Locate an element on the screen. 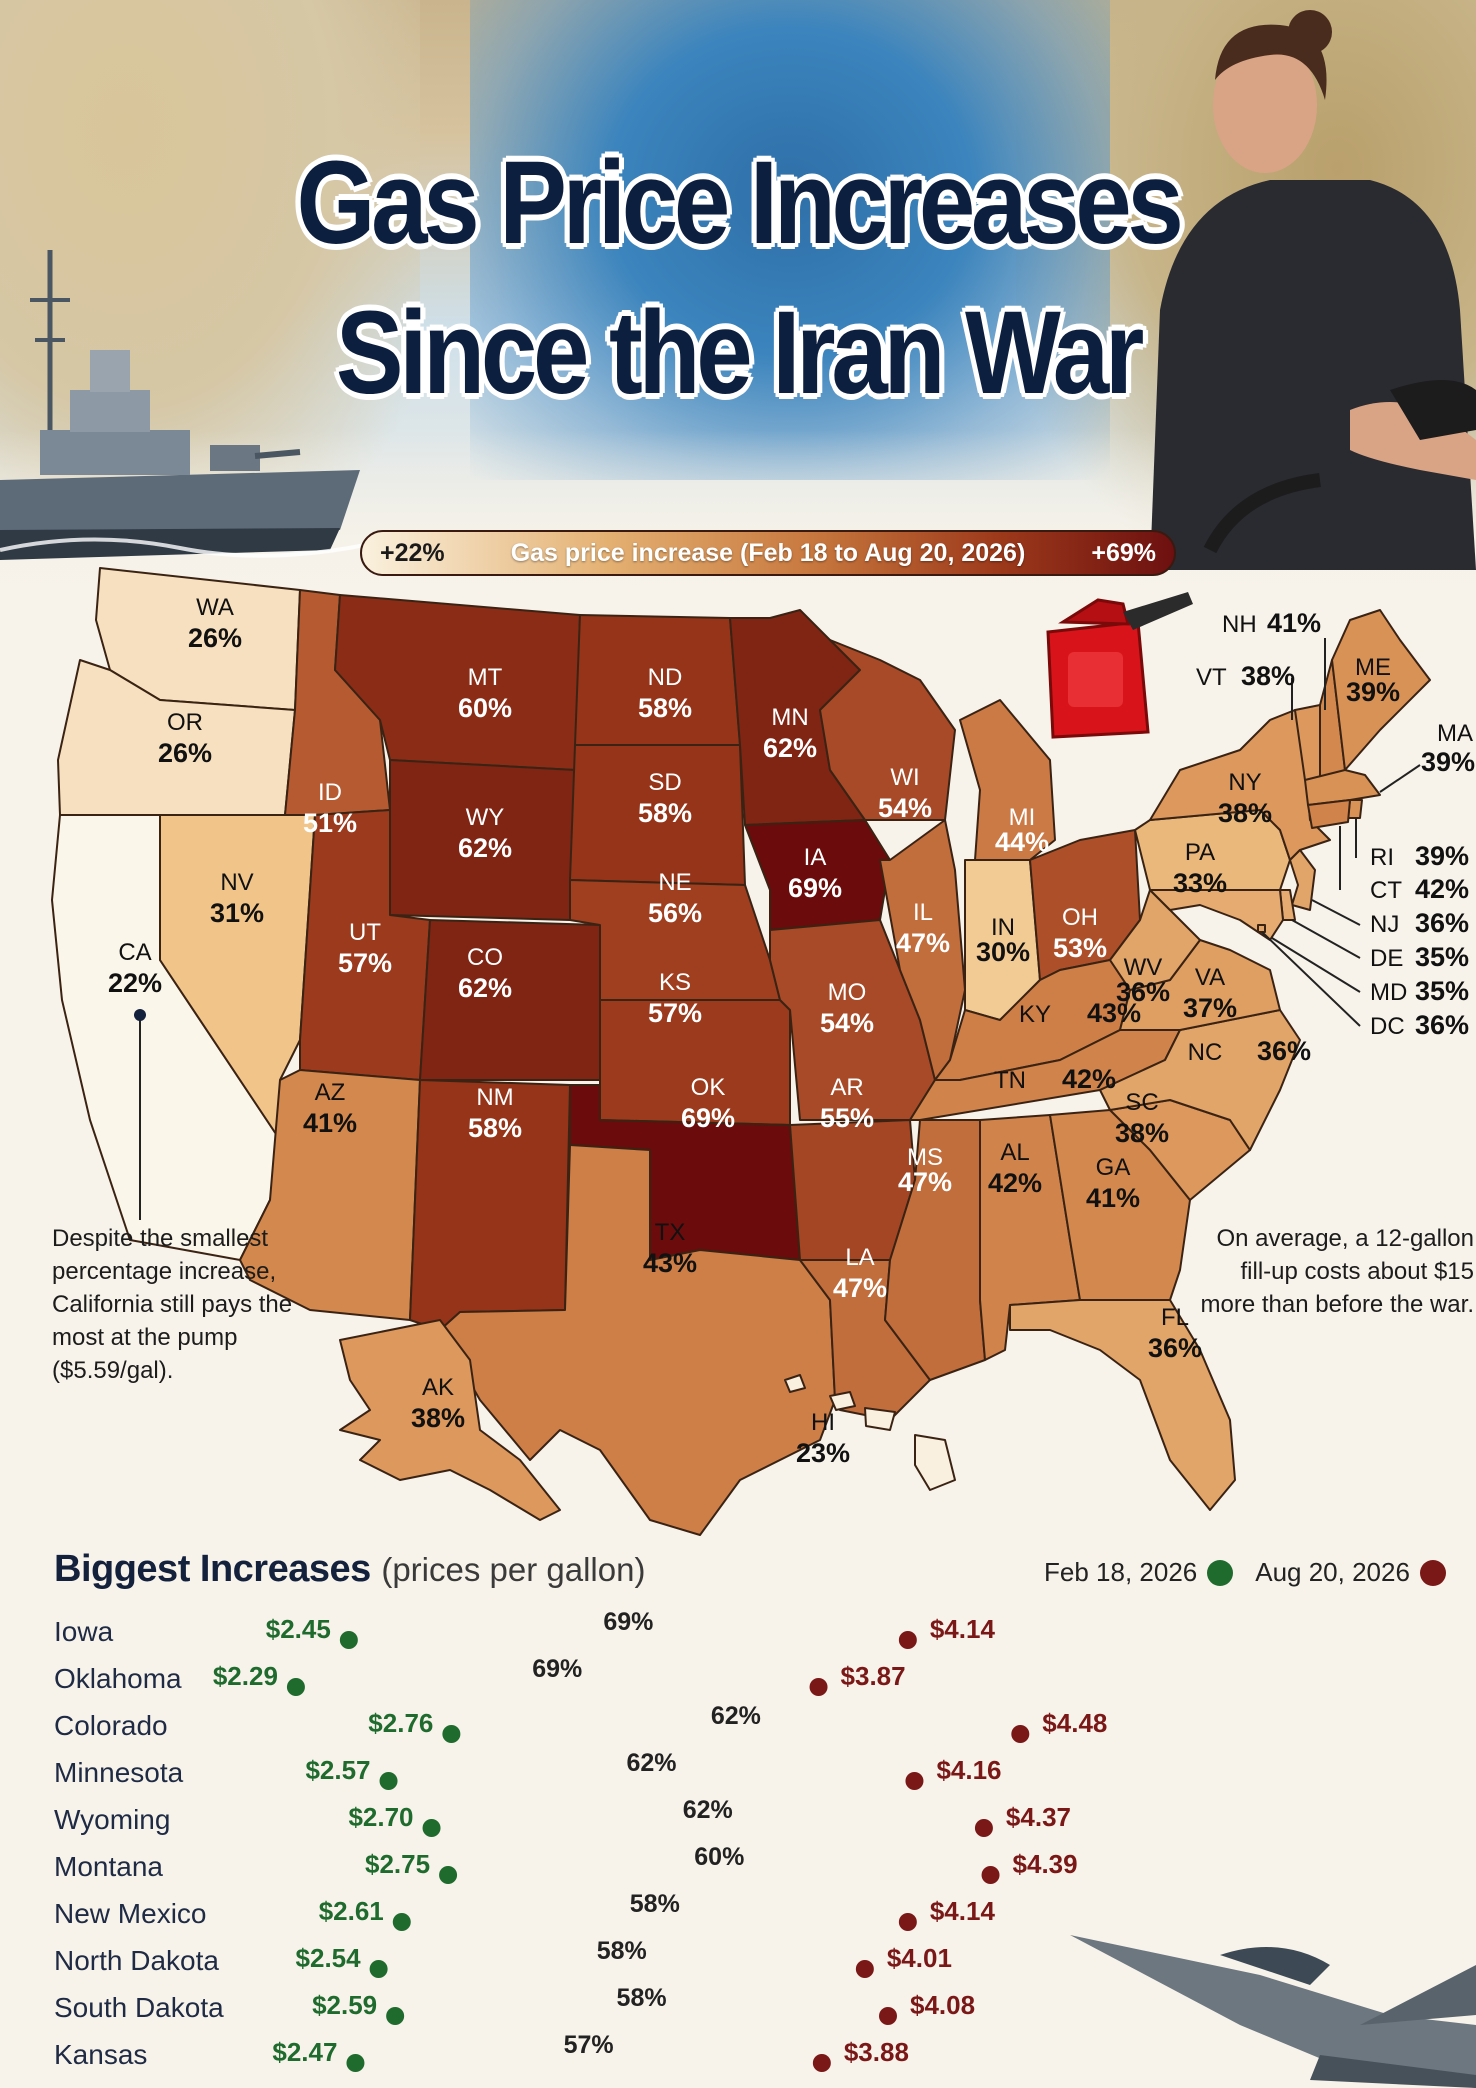 This screenshot has width=1476, height=2088. state-shape-ak is located at coordinates (450, 1420).